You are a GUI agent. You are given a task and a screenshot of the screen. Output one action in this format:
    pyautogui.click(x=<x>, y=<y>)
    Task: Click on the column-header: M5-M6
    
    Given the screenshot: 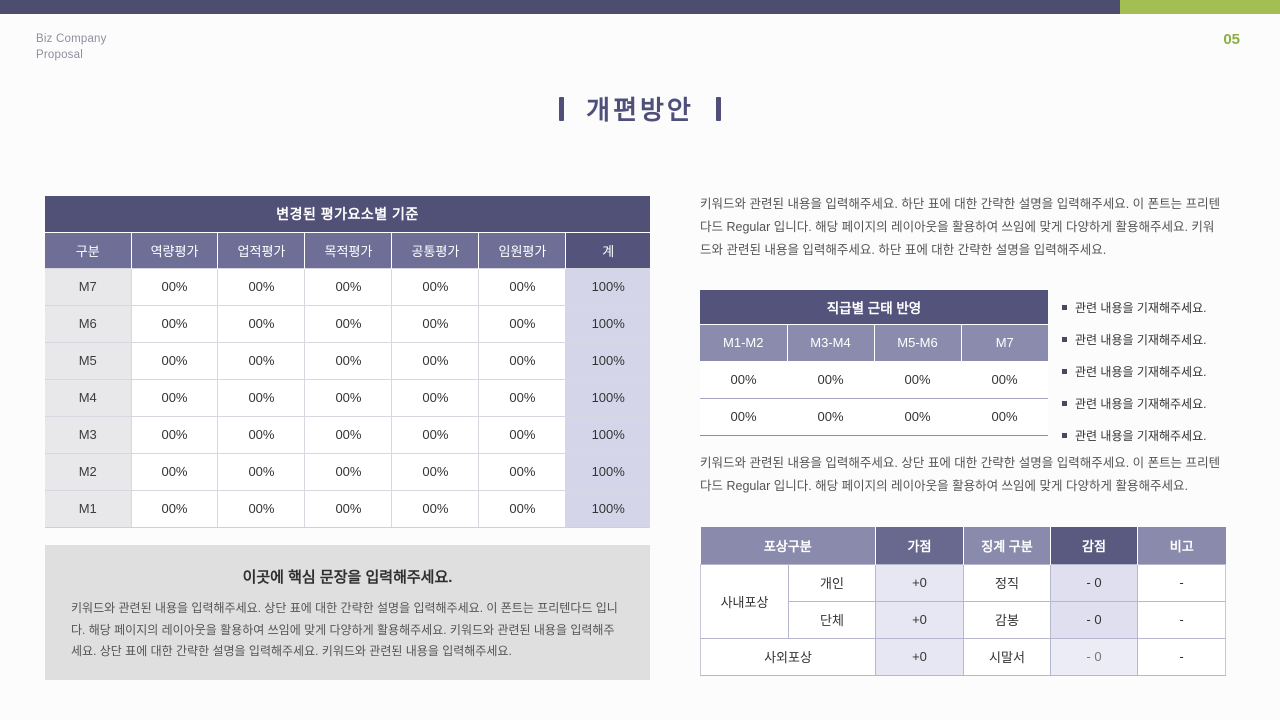 What is the action you would take?
    pyautogui.click(x=917, y=342)
    